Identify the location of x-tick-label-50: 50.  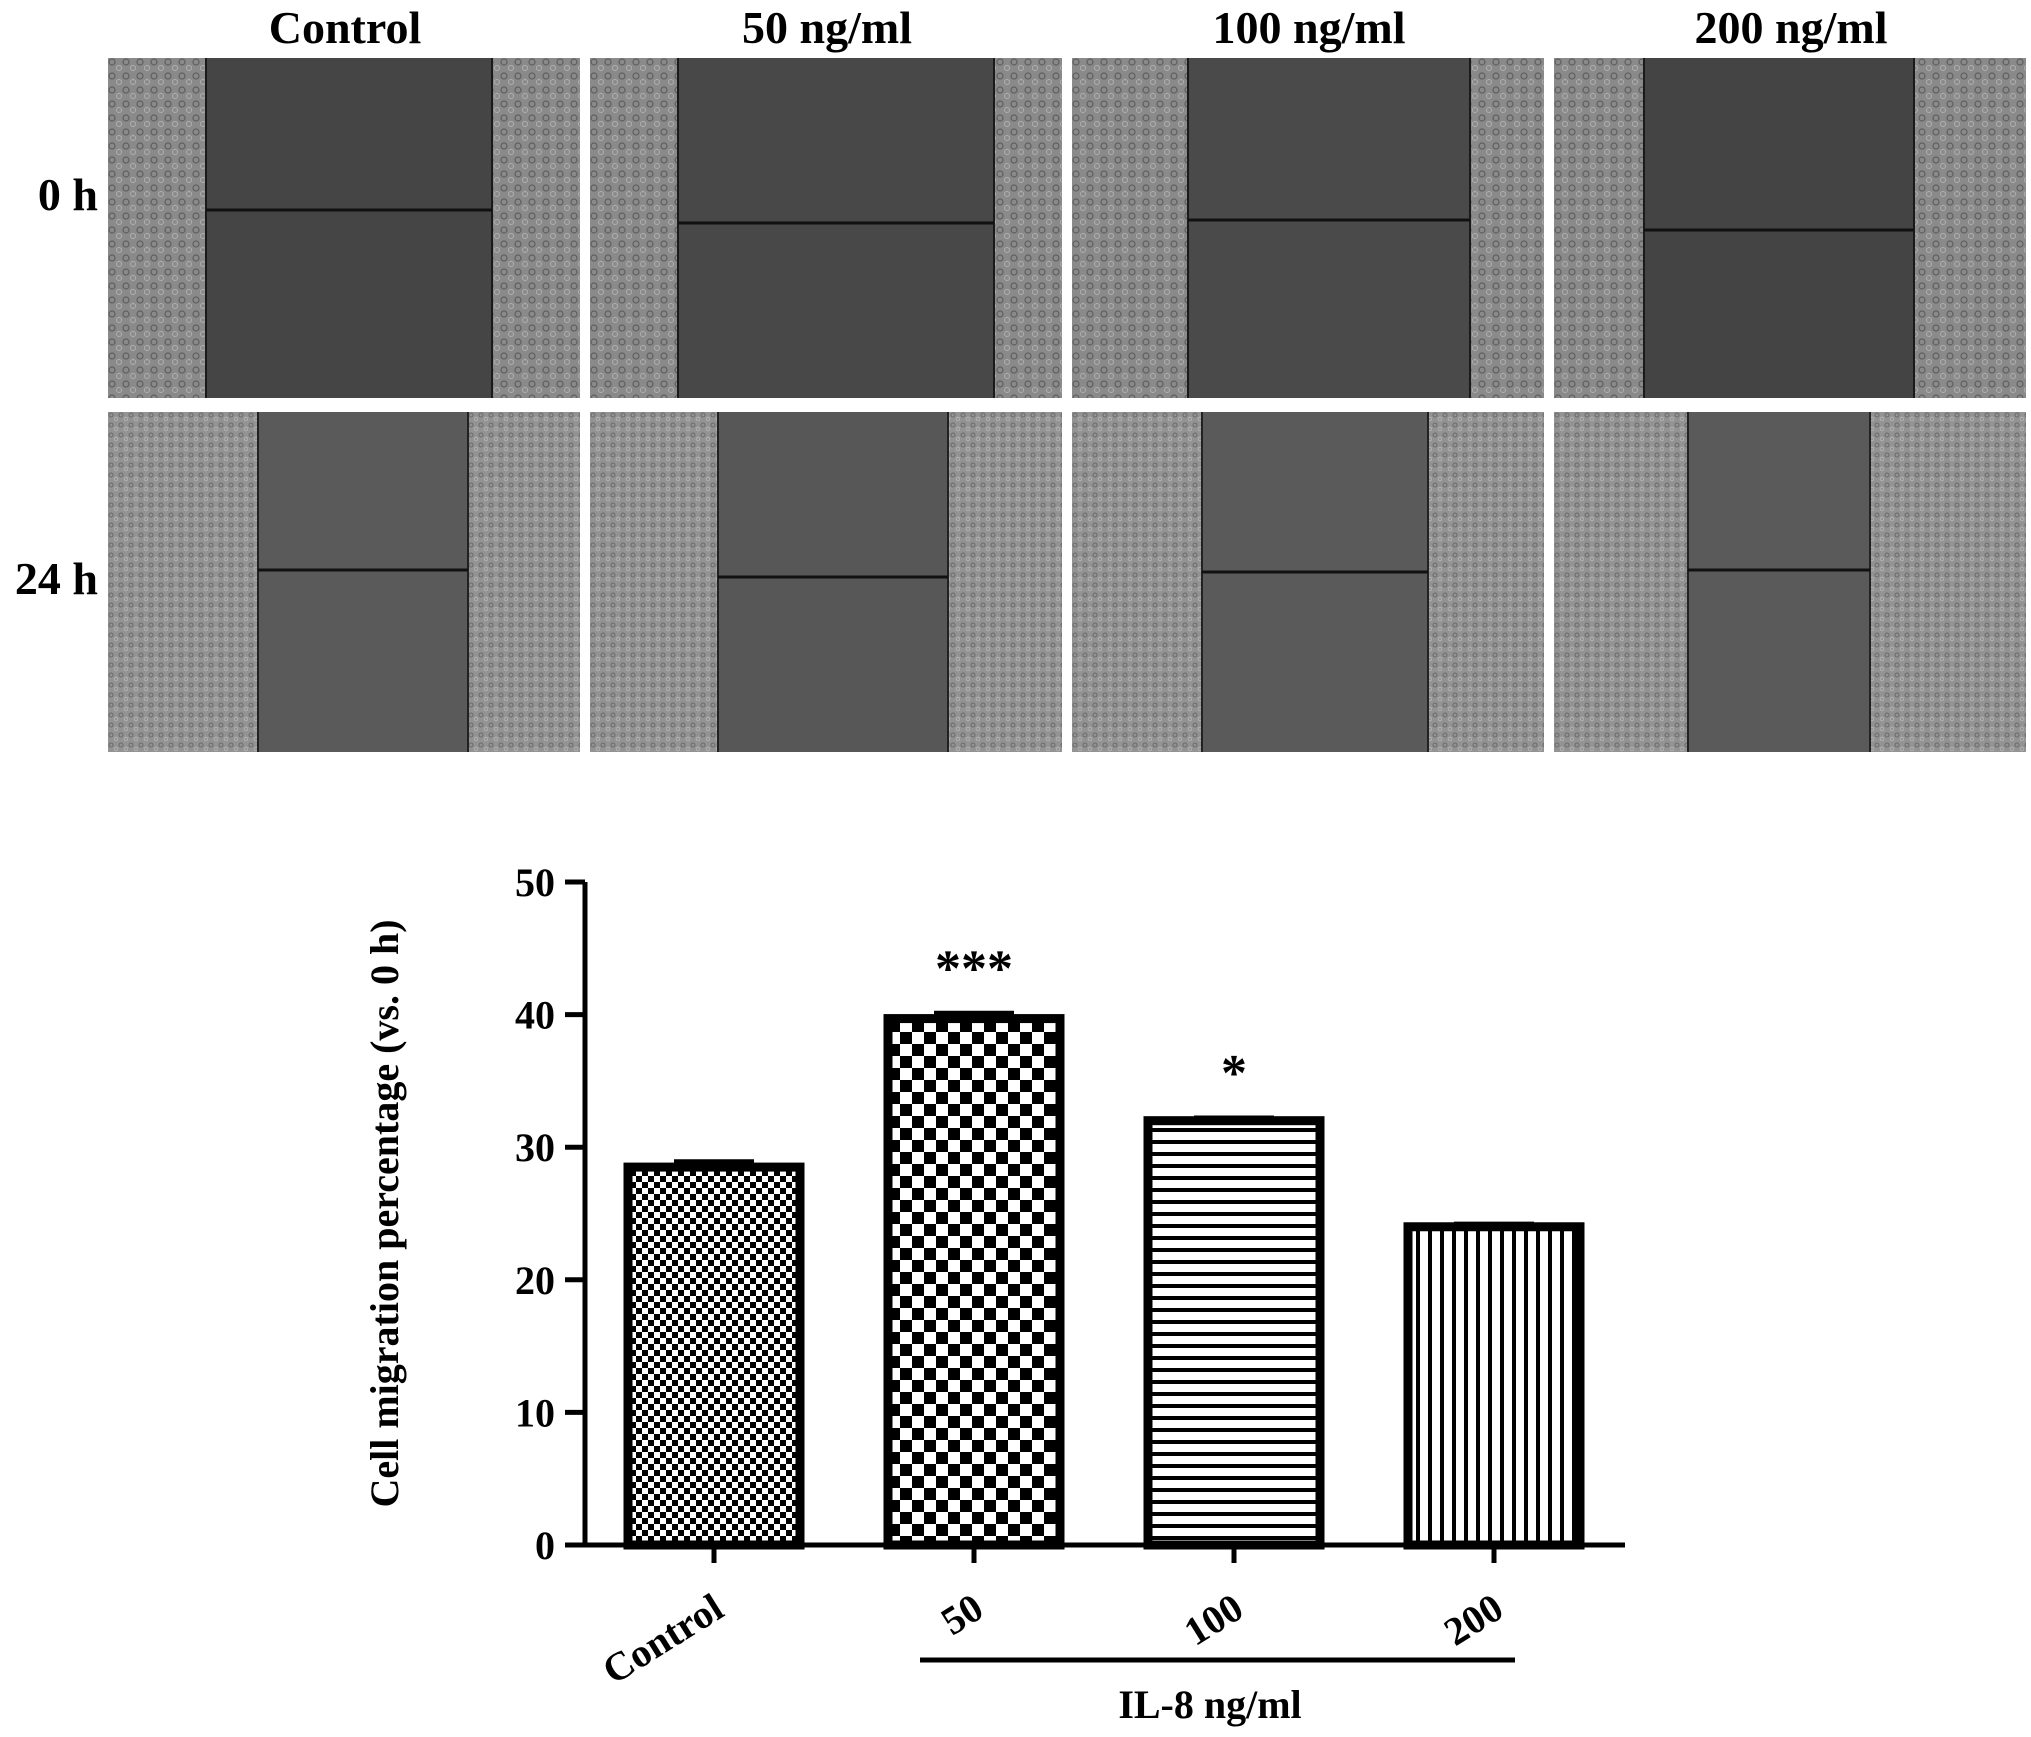
(962, 1613).